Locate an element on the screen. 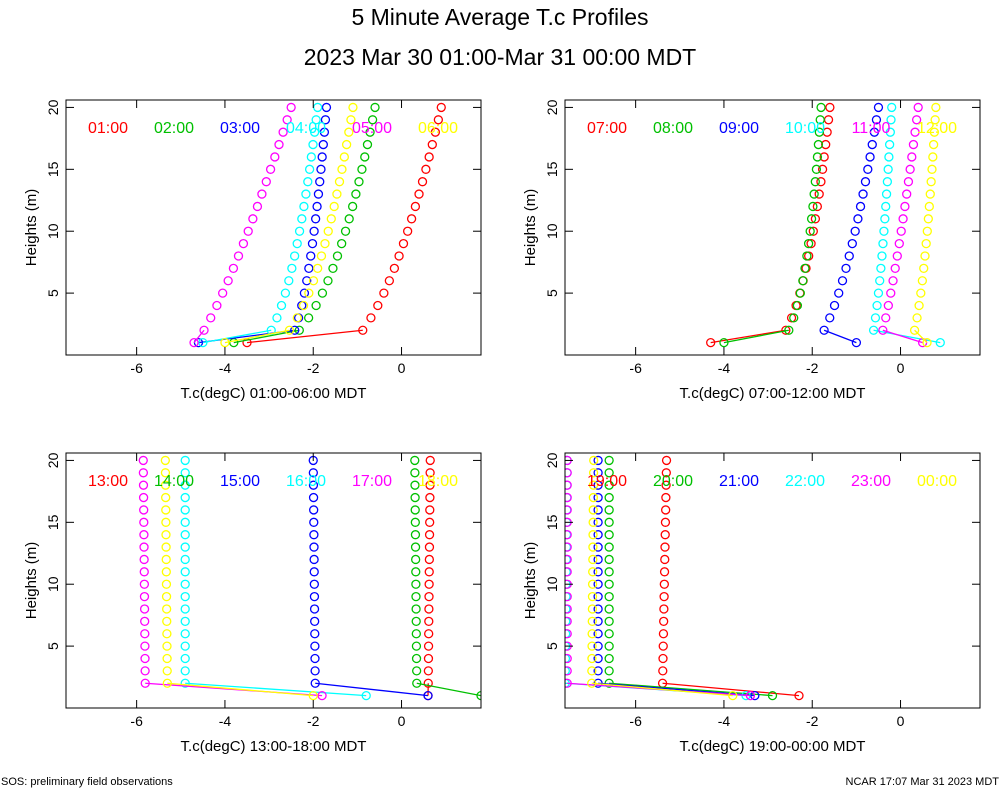 The height and width of the screenshot is (800, 1000). legend-label: 11:00 is located at coordinates (871, 128).